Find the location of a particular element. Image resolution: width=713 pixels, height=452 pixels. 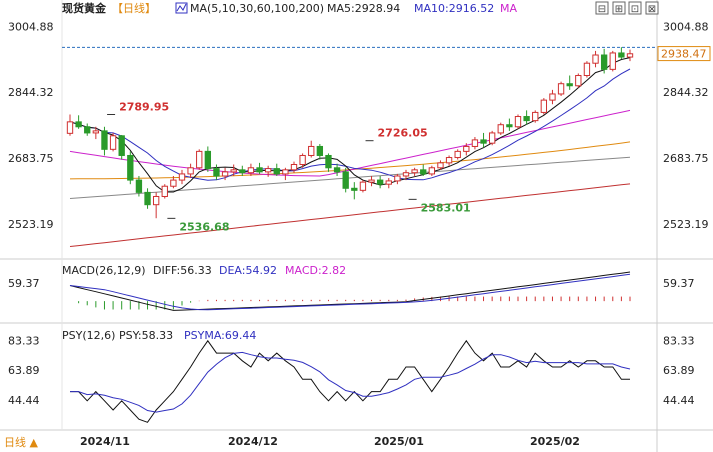

toolbar-button-4: ⊠ is located at coordinates (652, 8).